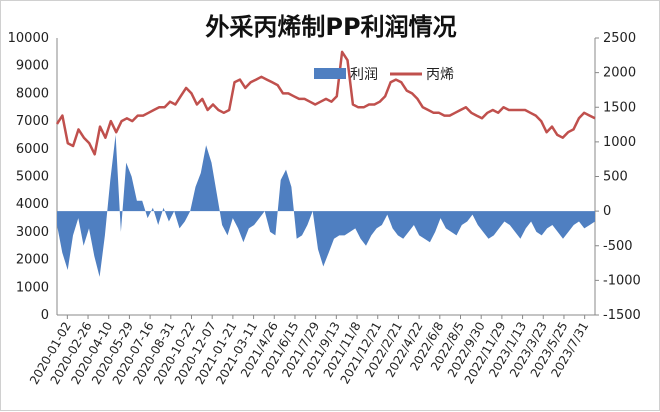 The width and height of the screenshot is (660, 412). Describe the element at coordinates (330, 73) in the screenshot. I see `legend-swatch-profit` at that location.